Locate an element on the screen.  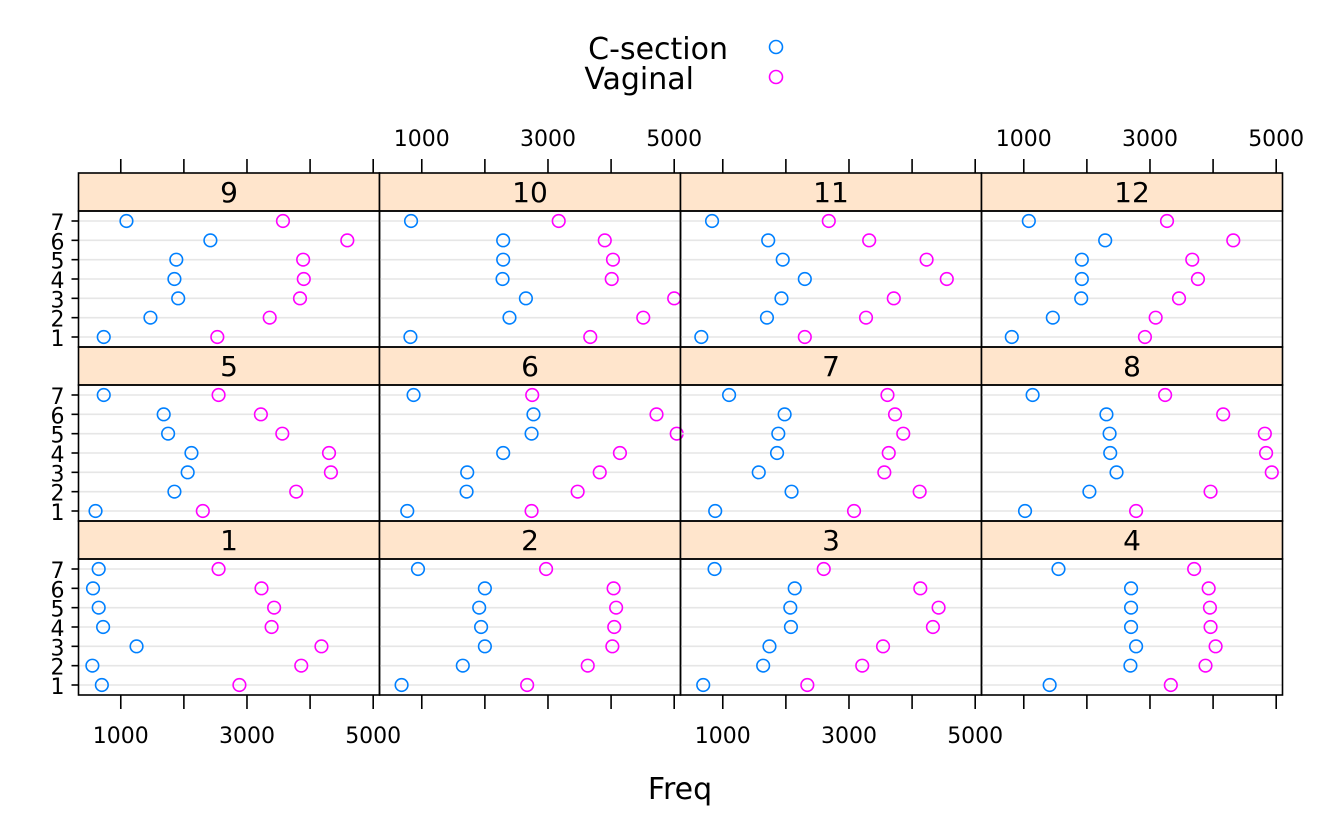
panel-strip-label: 4 is located at coordinates (1132, 540).